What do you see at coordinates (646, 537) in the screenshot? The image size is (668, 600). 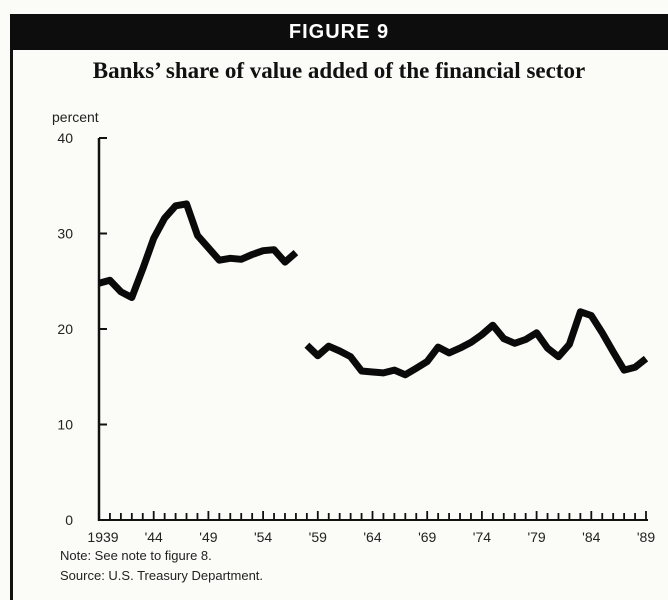 I see `x-tick-label: '89` at bounding box center [646, 537].